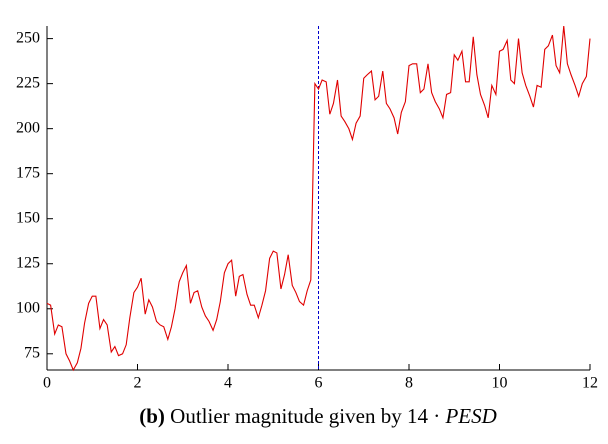  What do you see at coordinates (470, 416) in the screenshot?
I see `caption-math: PESD` at bounding box center [470, 416].